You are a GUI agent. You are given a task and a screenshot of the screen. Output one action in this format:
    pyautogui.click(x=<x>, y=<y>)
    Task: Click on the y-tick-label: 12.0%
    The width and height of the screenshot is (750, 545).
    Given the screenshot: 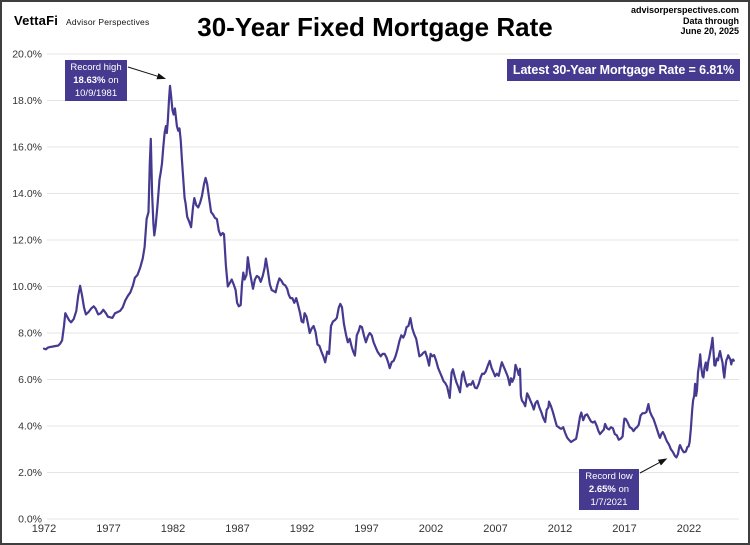 What is the action you would take?
    pyautogui.click(x=27, y=241)
    